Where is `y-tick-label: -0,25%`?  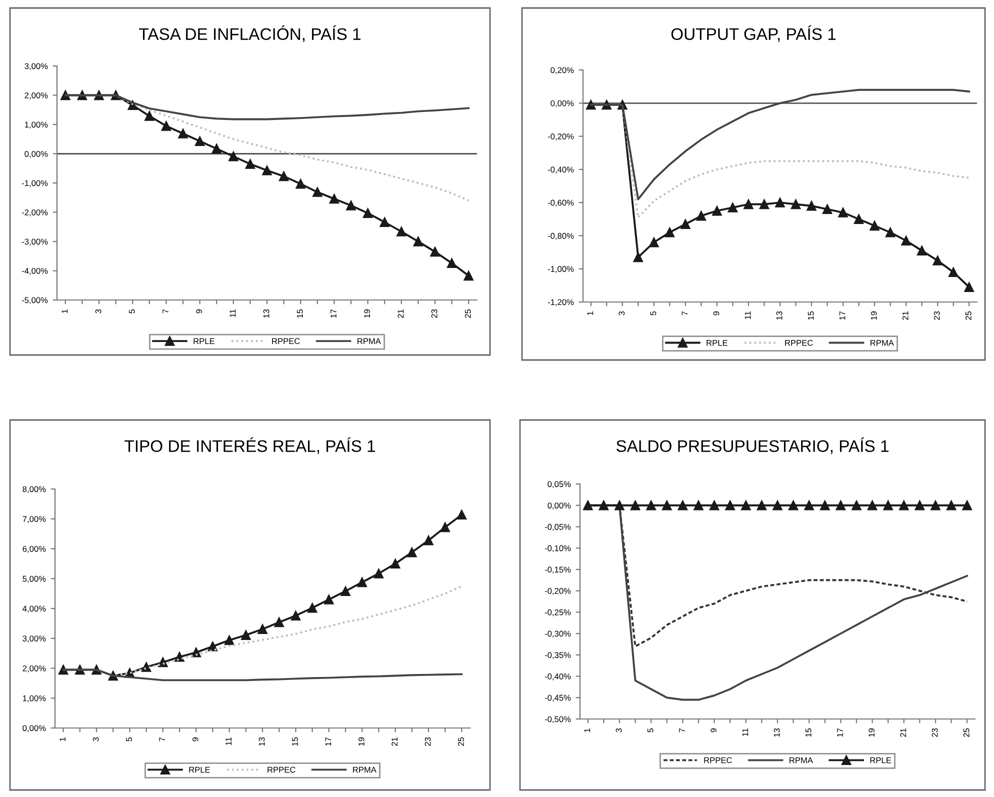 y-tick-label: -0,25% is located at coordinates (557, 612).